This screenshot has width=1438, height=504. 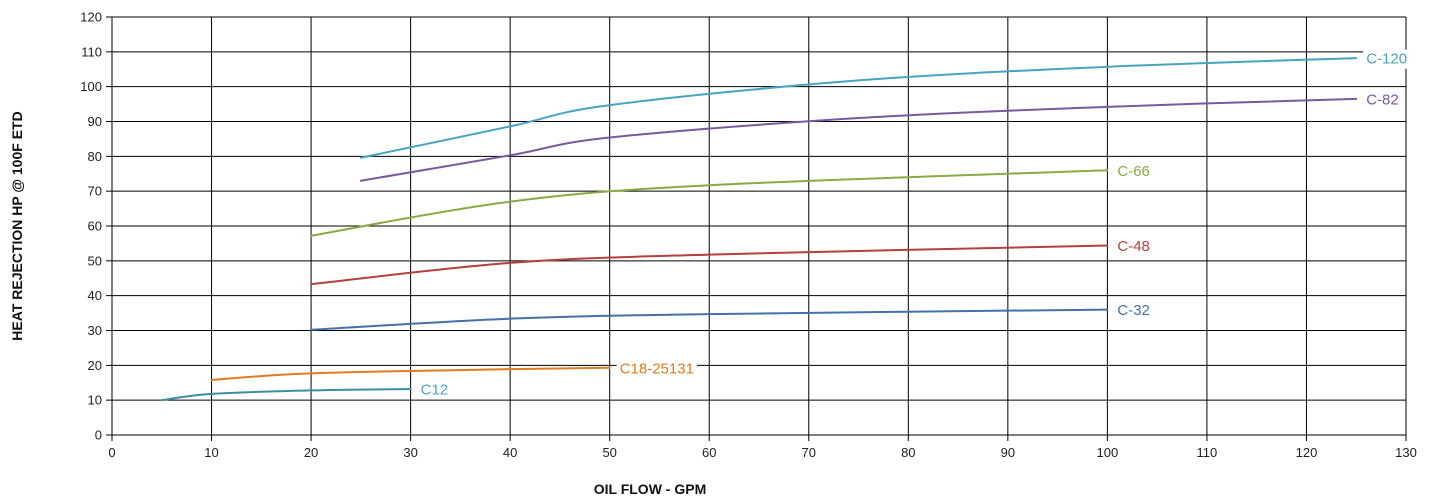 What do you see at coordinates (17, 225) in the screenshot?
I see `y-axis-title: HEAT REJECTION HP @ 100F ETD` at bounding box center [17, 225].